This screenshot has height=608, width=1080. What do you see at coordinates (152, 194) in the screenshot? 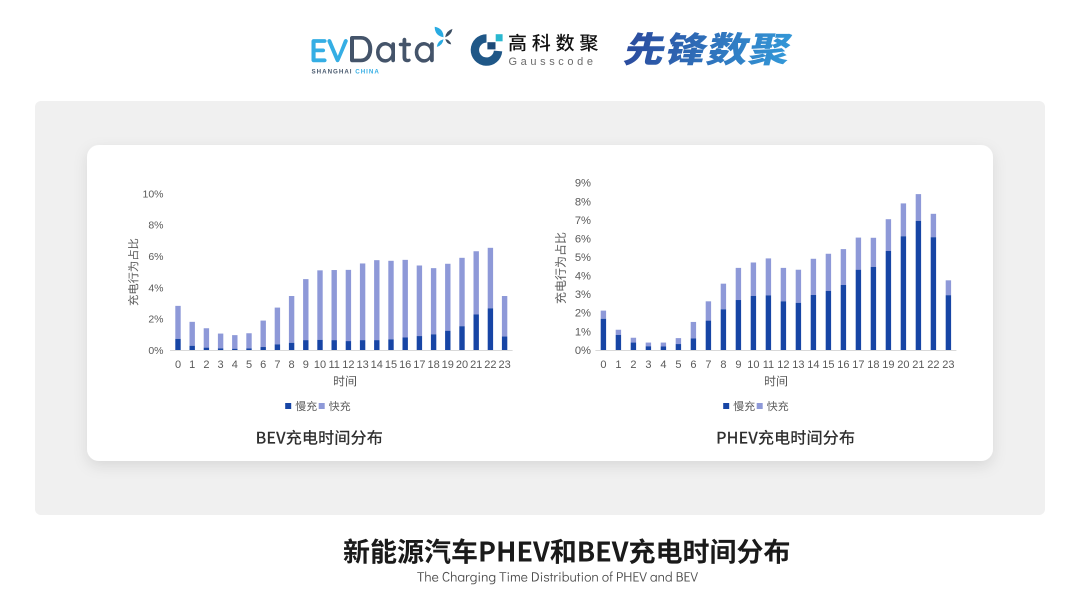
I see `svg-text: 10%` at bounding box center [152, 194].